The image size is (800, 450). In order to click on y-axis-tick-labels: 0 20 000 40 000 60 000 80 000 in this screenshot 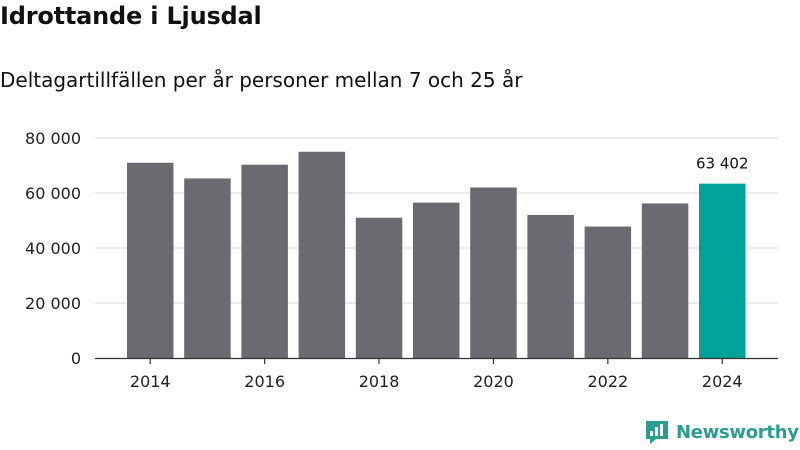, I will do `click(53, 248)`.